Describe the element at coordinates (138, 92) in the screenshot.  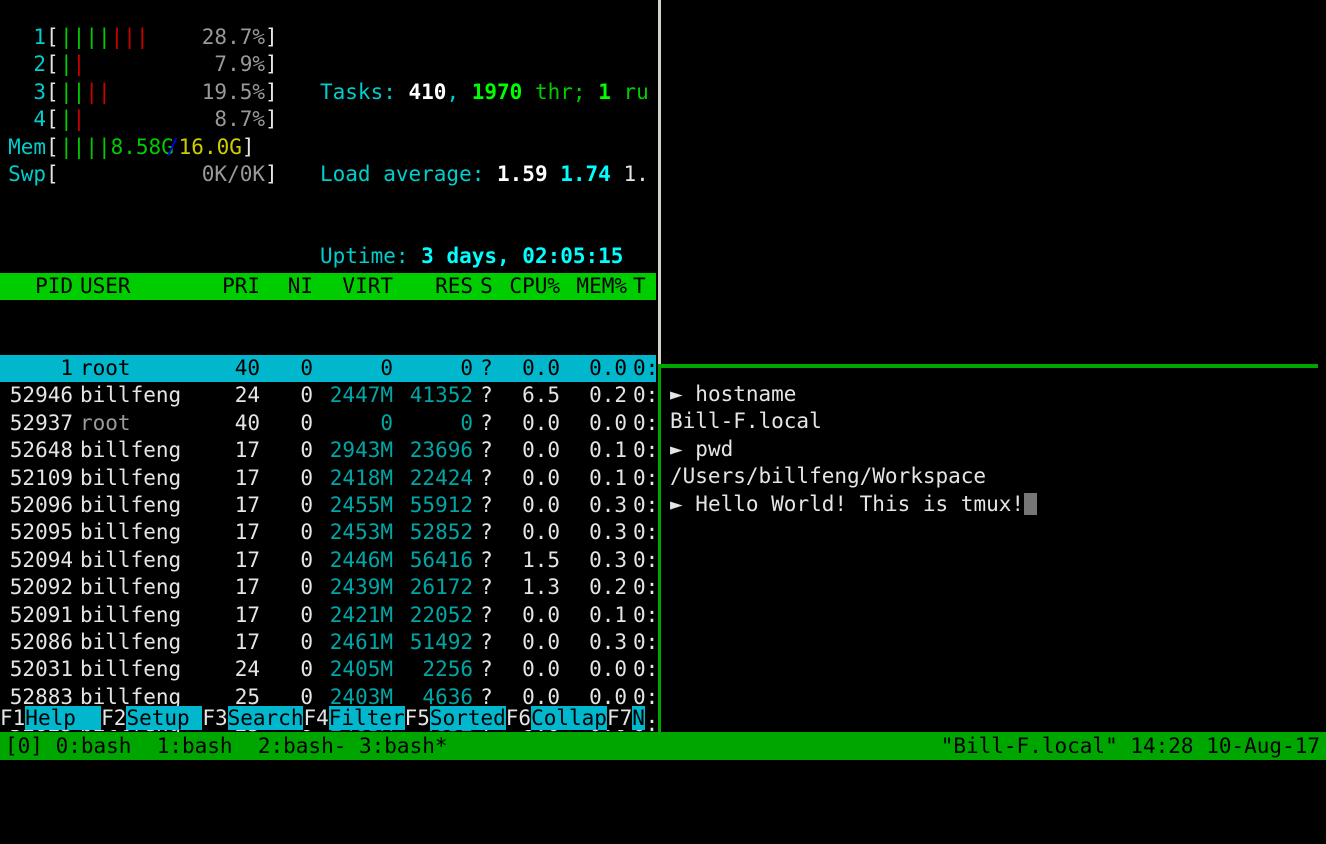
I see `cpu-meter-3: 3[|||| 19.5%]` at that location.